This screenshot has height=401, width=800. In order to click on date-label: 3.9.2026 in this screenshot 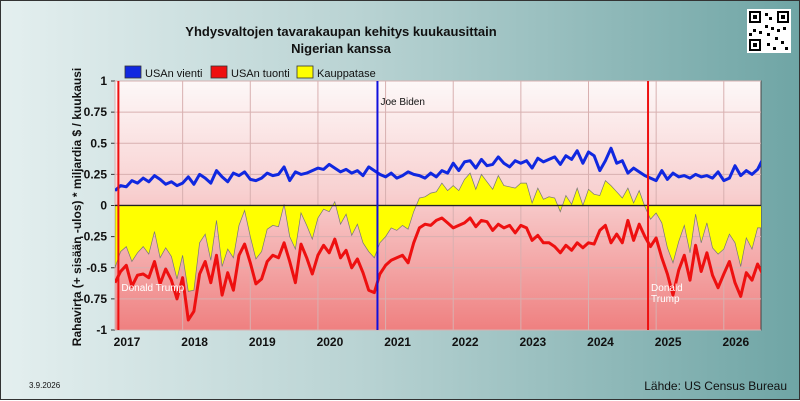, I will do `click(45, 385)`.